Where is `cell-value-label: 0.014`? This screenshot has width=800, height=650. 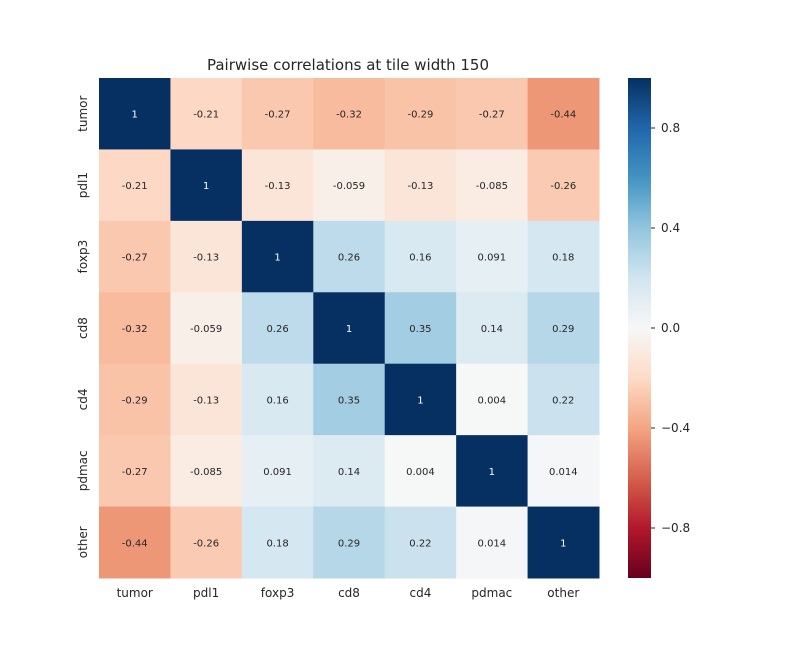
cell-value-label: 0.014 is located at coordinates (492, 543).